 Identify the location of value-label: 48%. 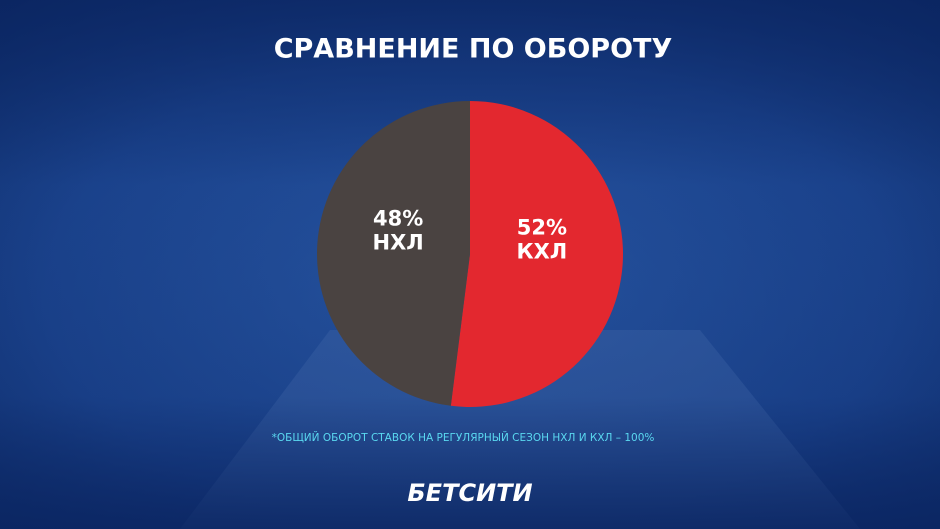
(398, 218).